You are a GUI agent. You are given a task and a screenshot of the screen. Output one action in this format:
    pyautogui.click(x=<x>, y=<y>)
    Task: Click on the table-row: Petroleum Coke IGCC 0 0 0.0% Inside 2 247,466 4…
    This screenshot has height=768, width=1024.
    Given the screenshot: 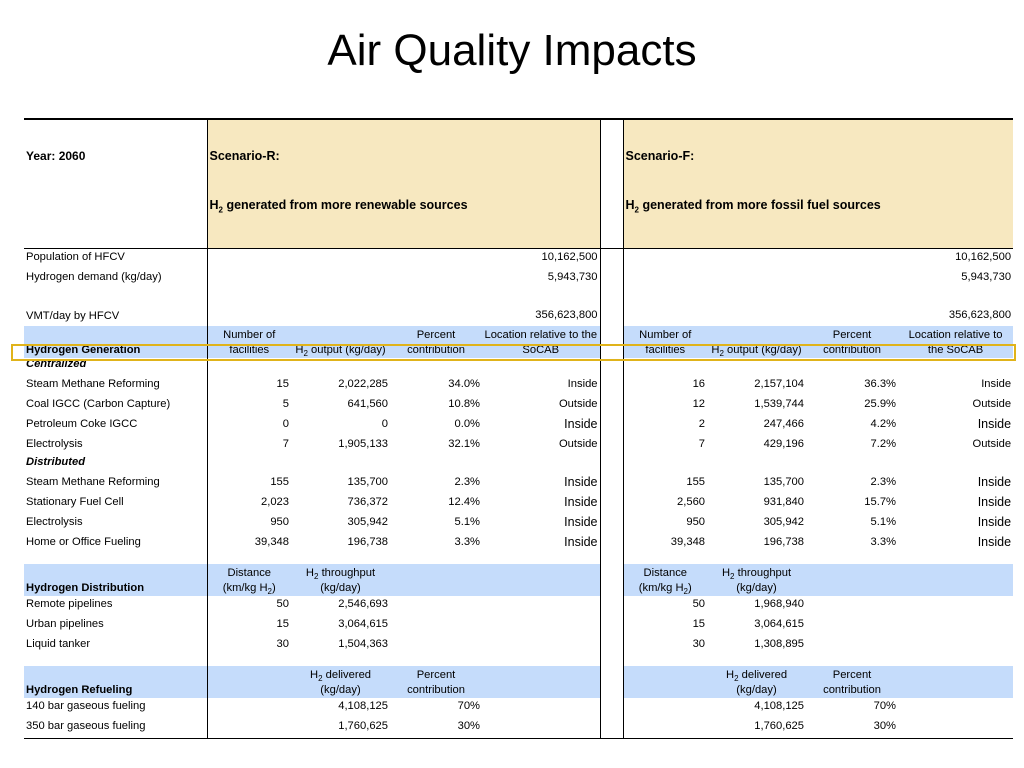 What is the action you would take?
    pyautogui.click(x=518, y=426)
    